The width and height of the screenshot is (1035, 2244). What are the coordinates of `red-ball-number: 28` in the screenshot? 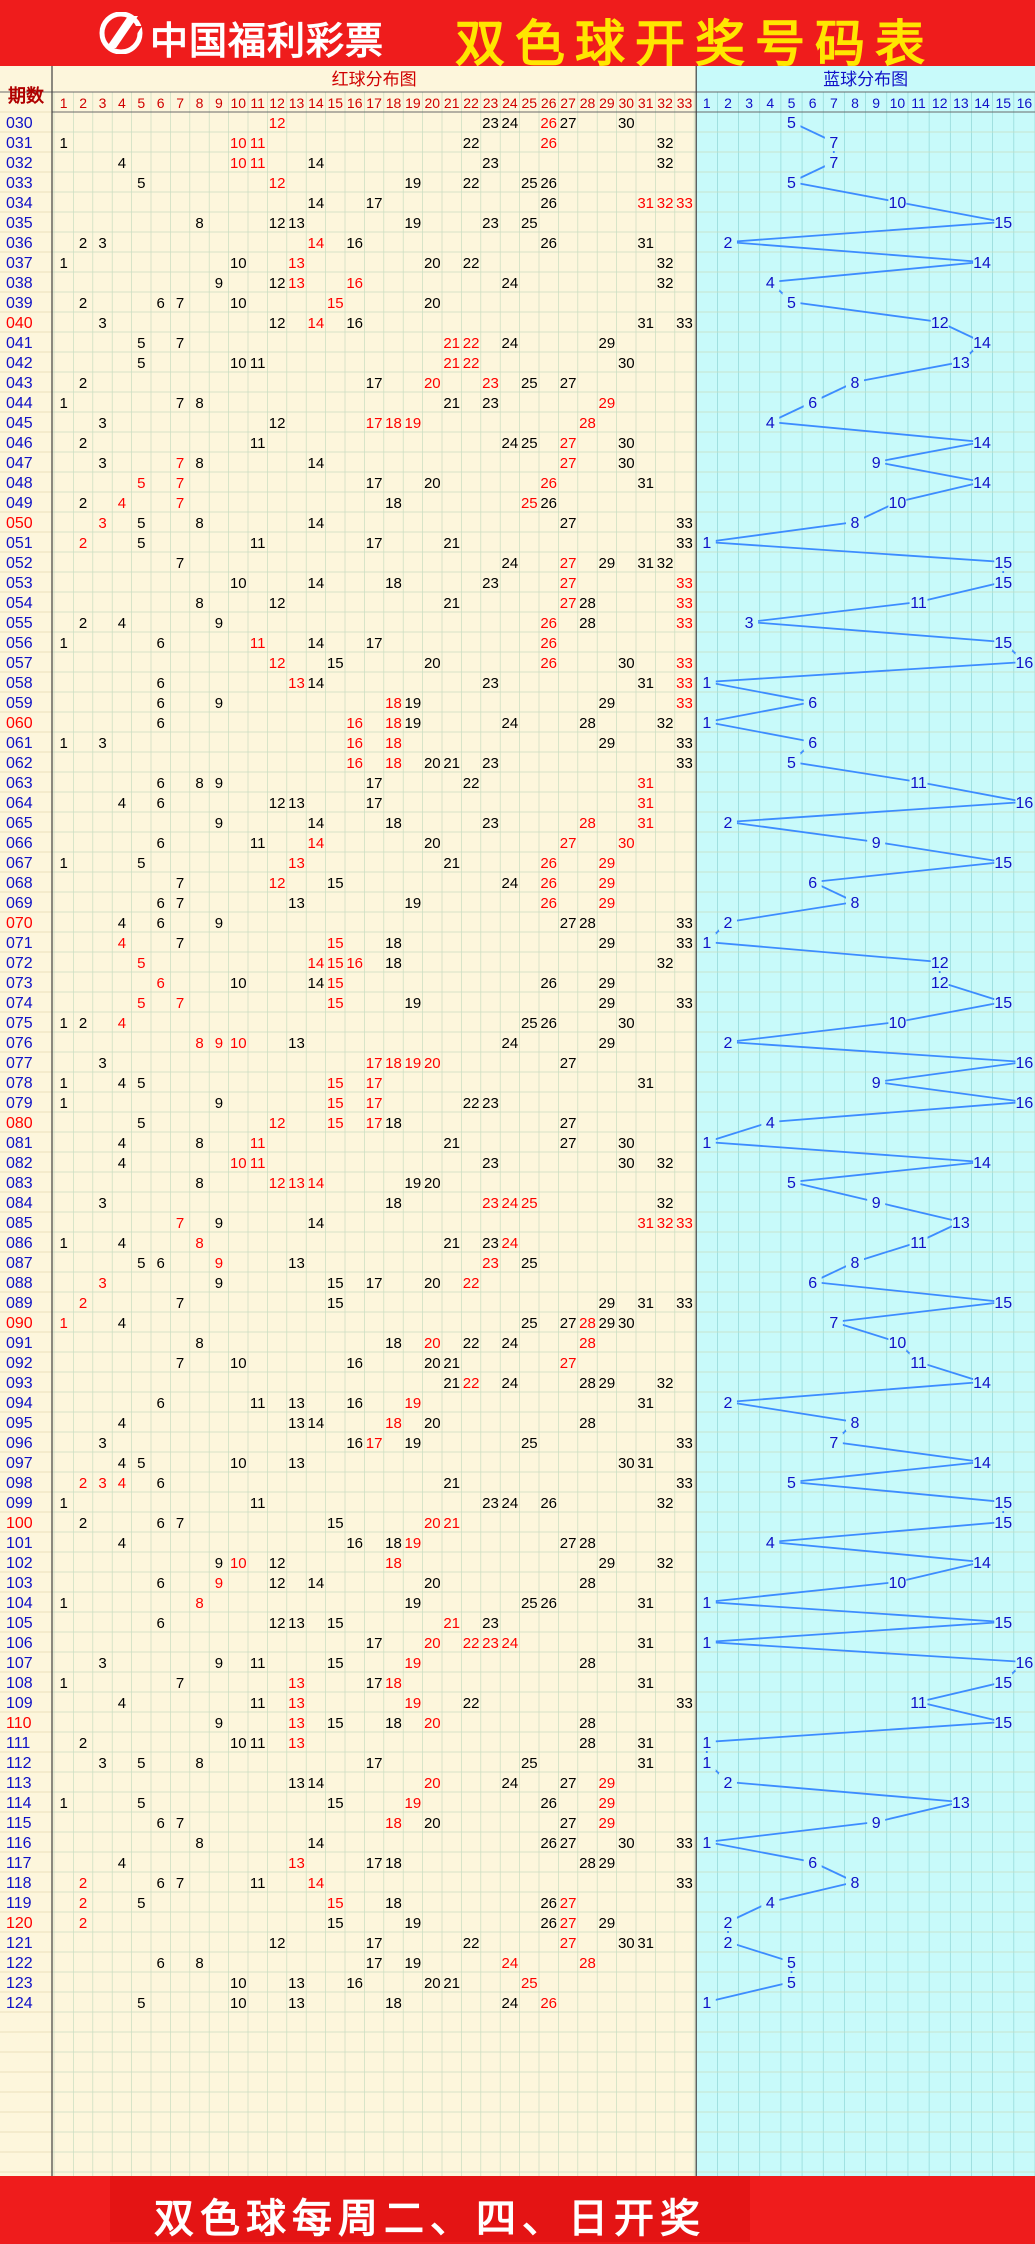 It's located at (587, 1343).